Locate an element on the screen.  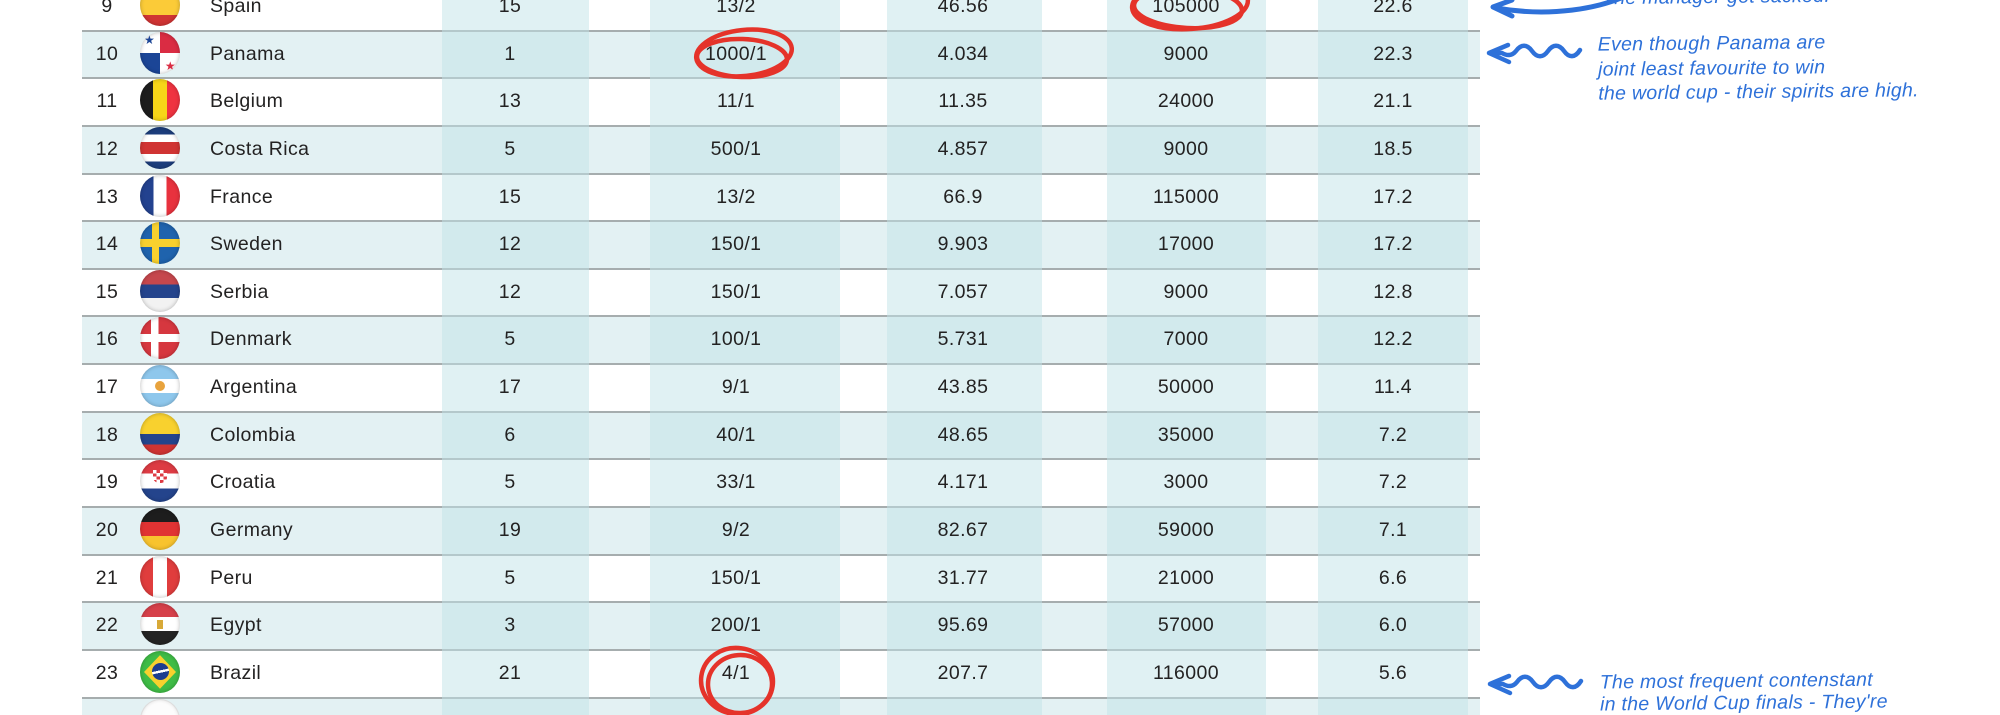
odds-cell: 4/1 is located at coordinates (736, 672).